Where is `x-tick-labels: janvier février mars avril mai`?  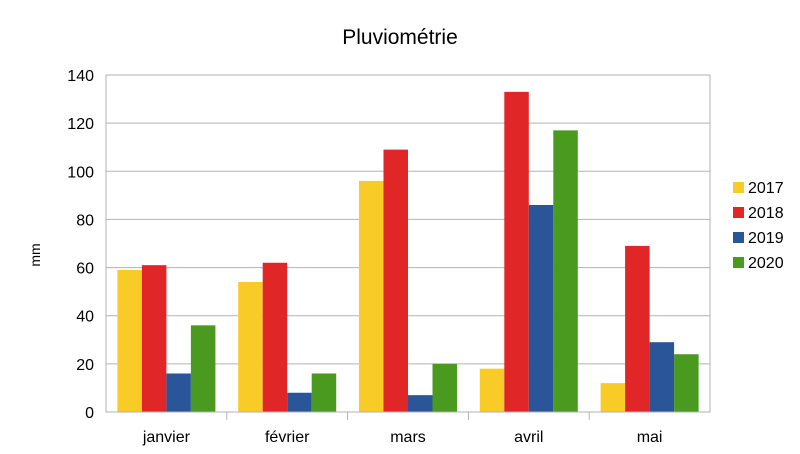 x-tick-labels: janvier février mars avril mai is located at coordinates (402, 437).